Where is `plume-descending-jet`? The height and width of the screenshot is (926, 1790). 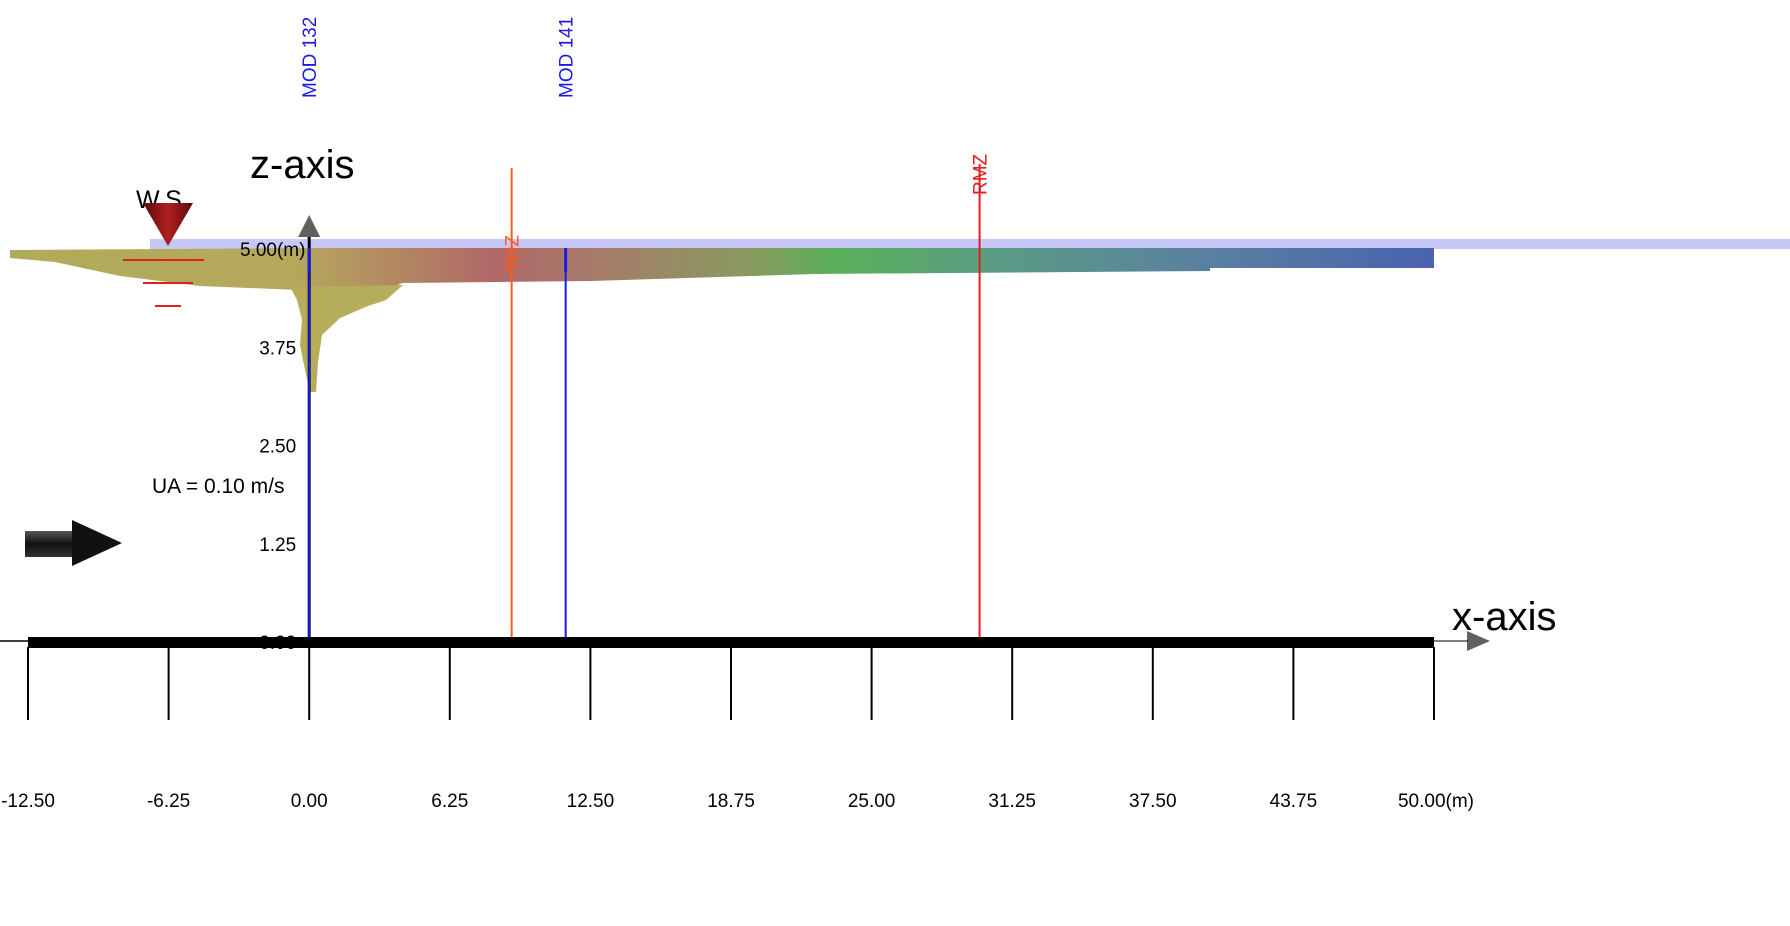
plume-descending-jet is located at coordinates (346, 338).